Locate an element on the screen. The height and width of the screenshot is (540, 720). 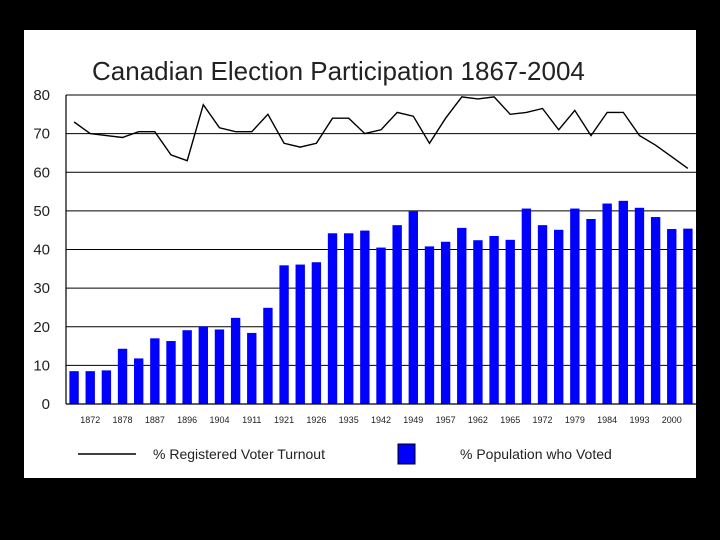
y-tick-label: 60 is located at coordinates (41, 172).